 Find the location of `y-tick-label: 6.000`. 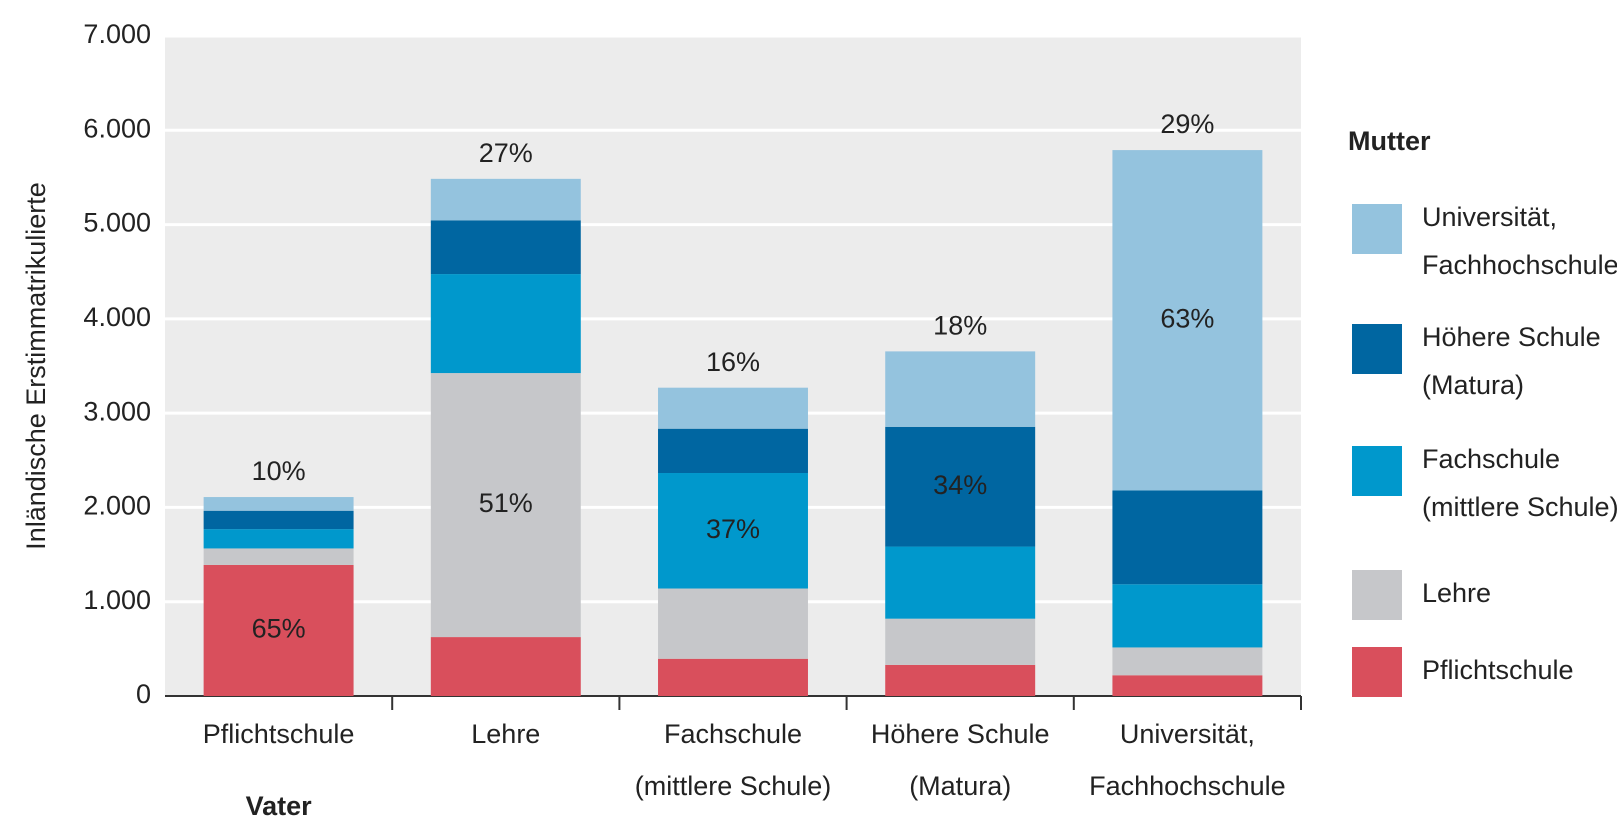

y-tick-label: 6.000 is located at coordinates (117, 128).